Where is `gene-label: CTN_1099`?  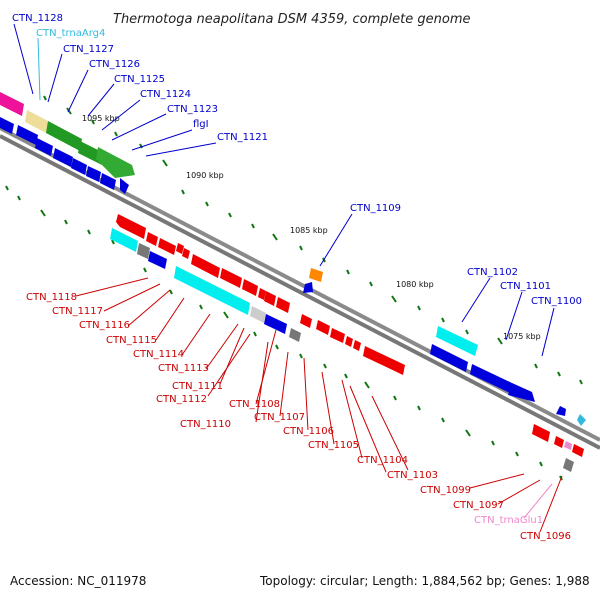 gene-label: CTN_1099 is located at coordinates (445, 490).